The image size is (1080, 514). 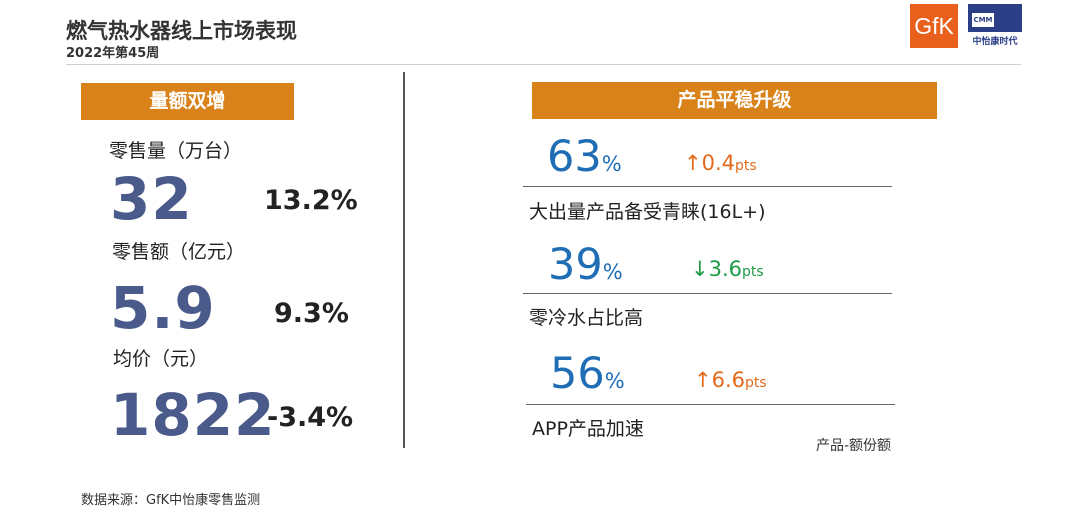 I want to click on metric-value-sales: 5.9, so click(x=163, y=308).